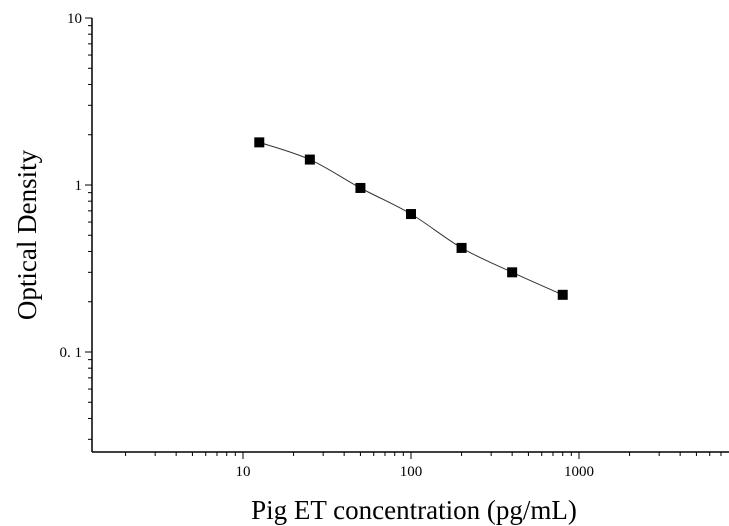  Describe the element at coordinates (79, 186) in the screenshot. I see `y-tick-label: 1` at that location.